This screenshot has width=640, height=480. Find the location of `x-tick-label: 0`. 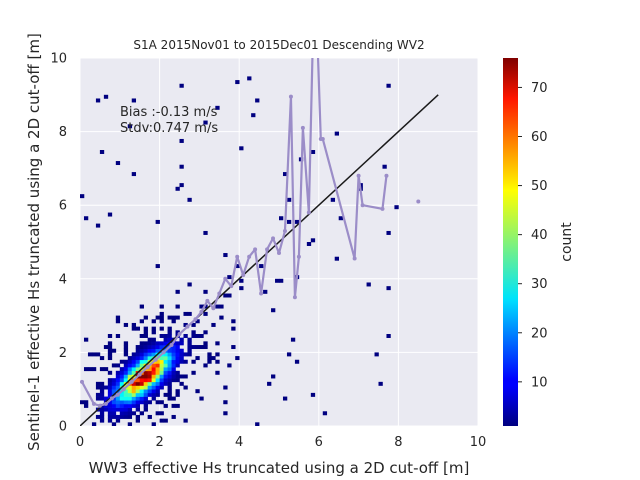

x-tick-label: 0 is located at coordinates (80, 442).